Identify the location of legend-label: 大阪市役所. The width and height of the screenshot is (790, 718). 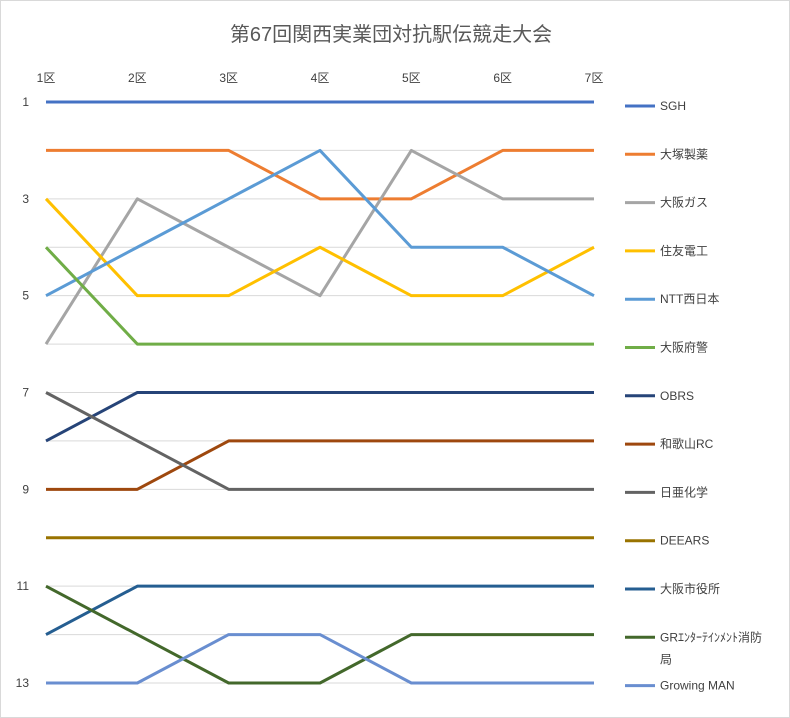
(690, 588).